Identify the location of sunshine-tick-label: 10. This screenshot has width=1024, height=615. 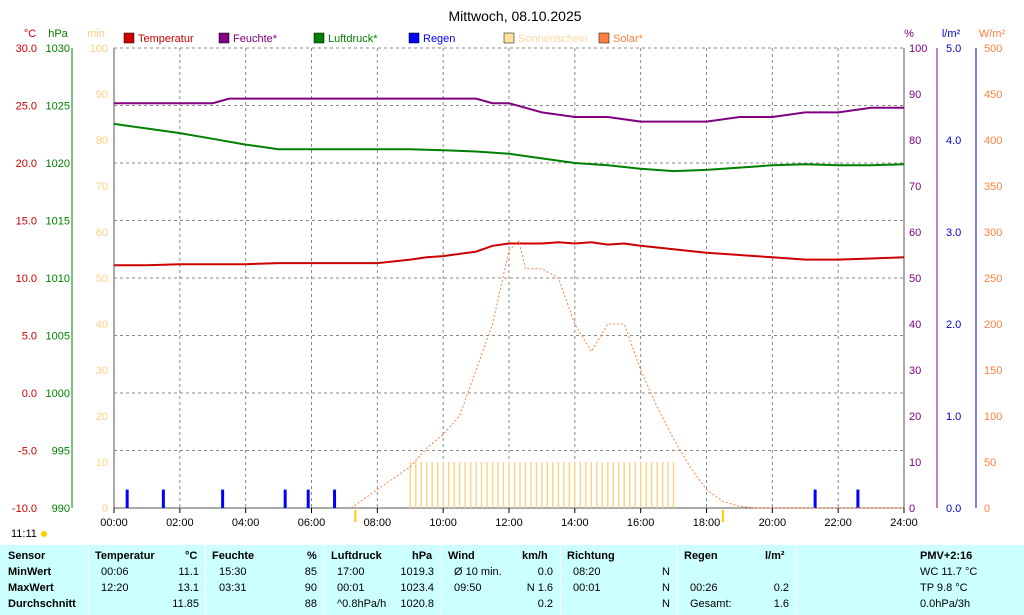
(102, 463).